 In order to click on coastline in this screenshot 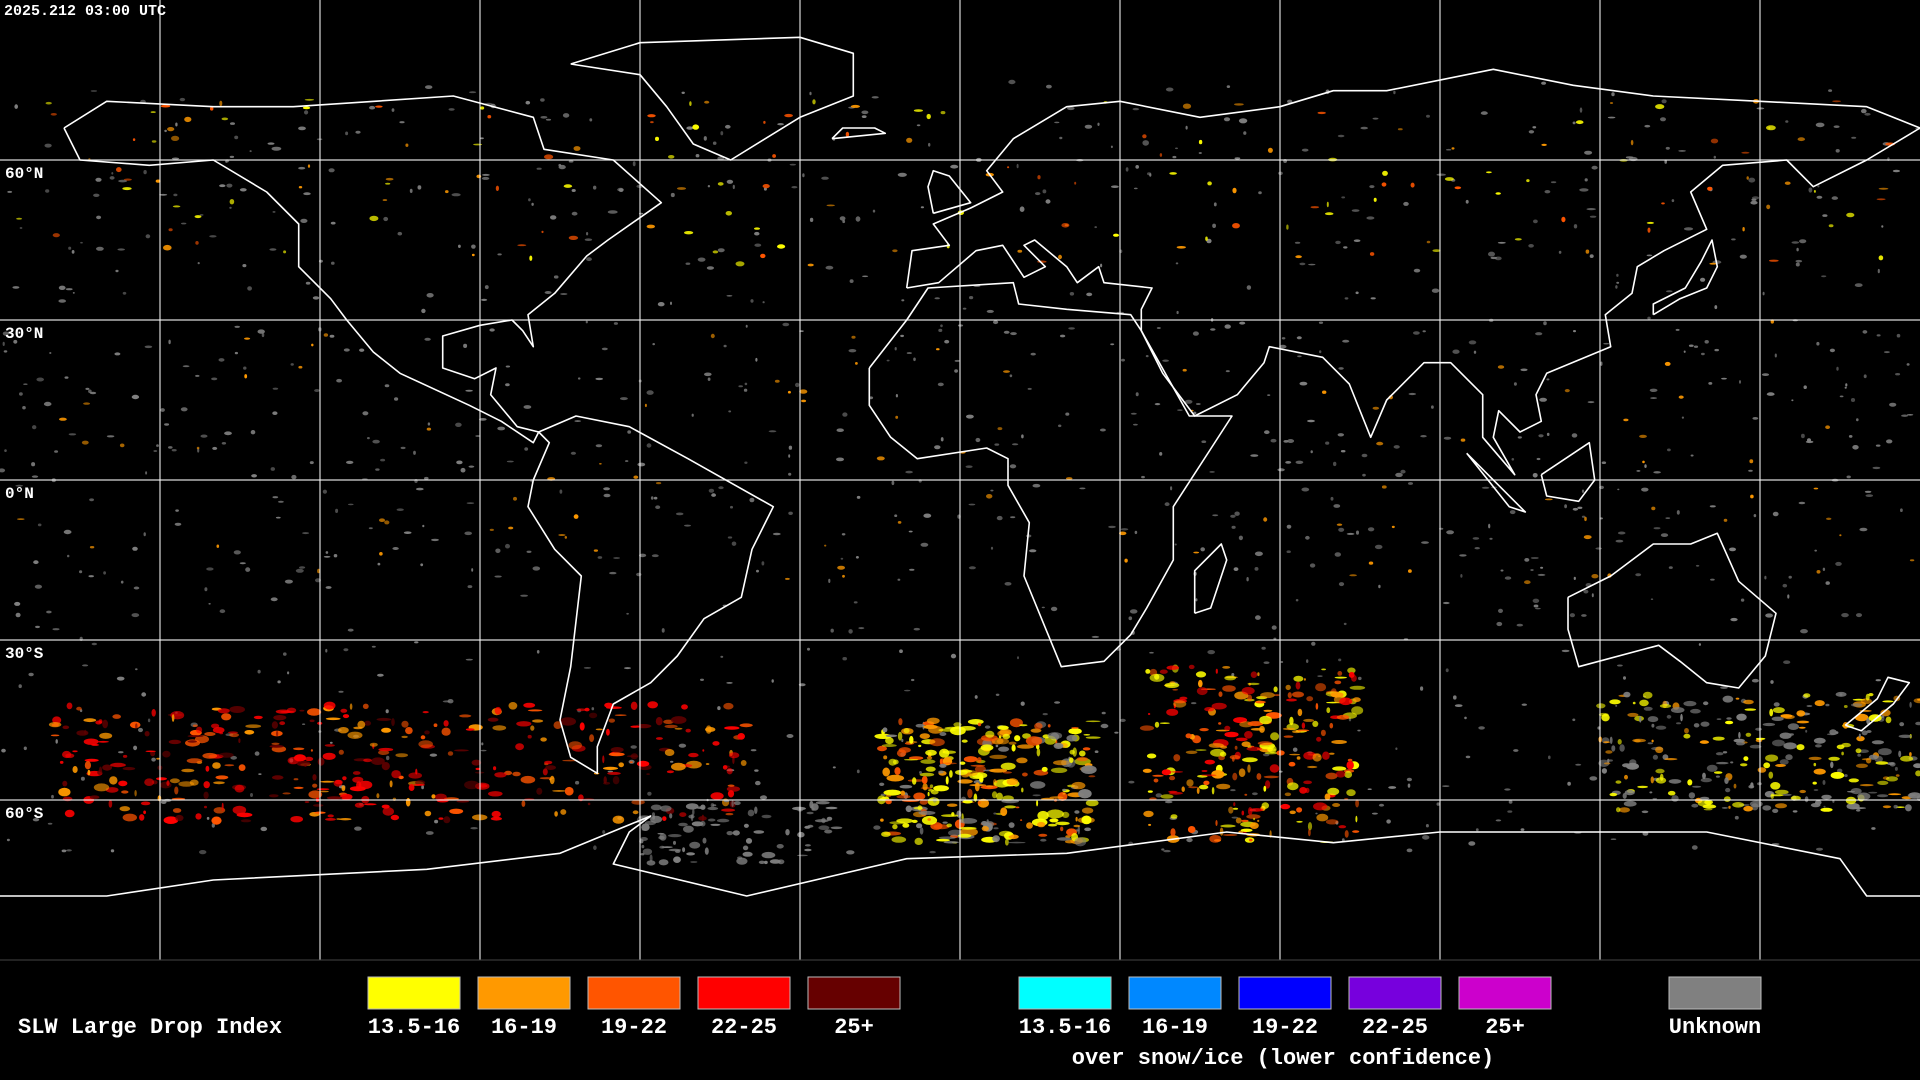, I will do `click(1568, 472)`.